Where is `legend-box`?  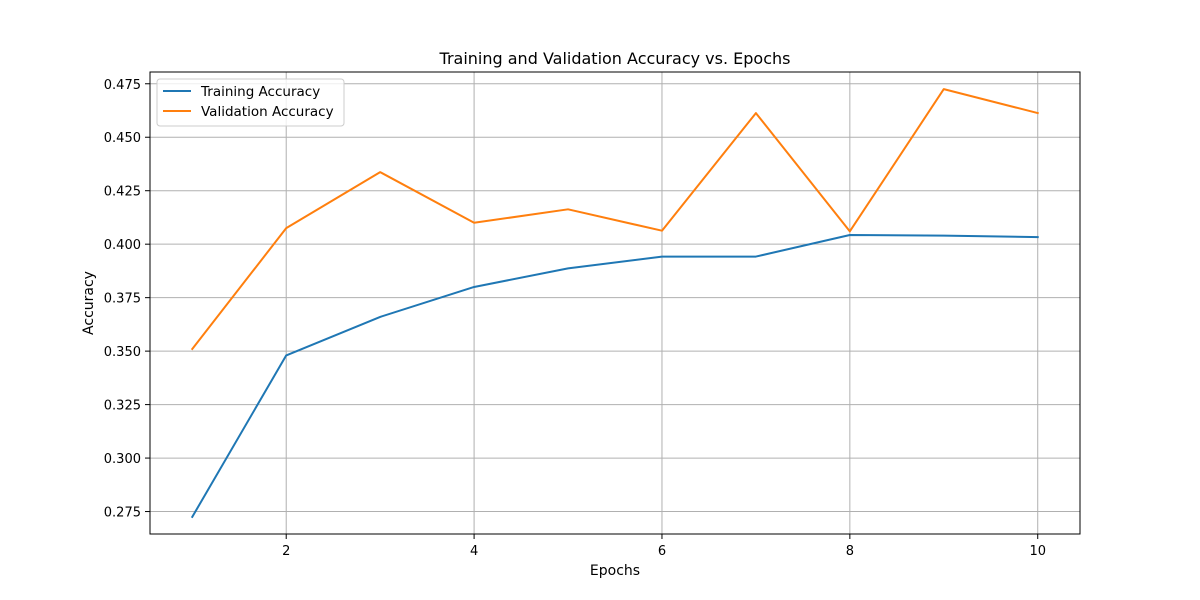
legend-box is located at coordinates (250, 102).